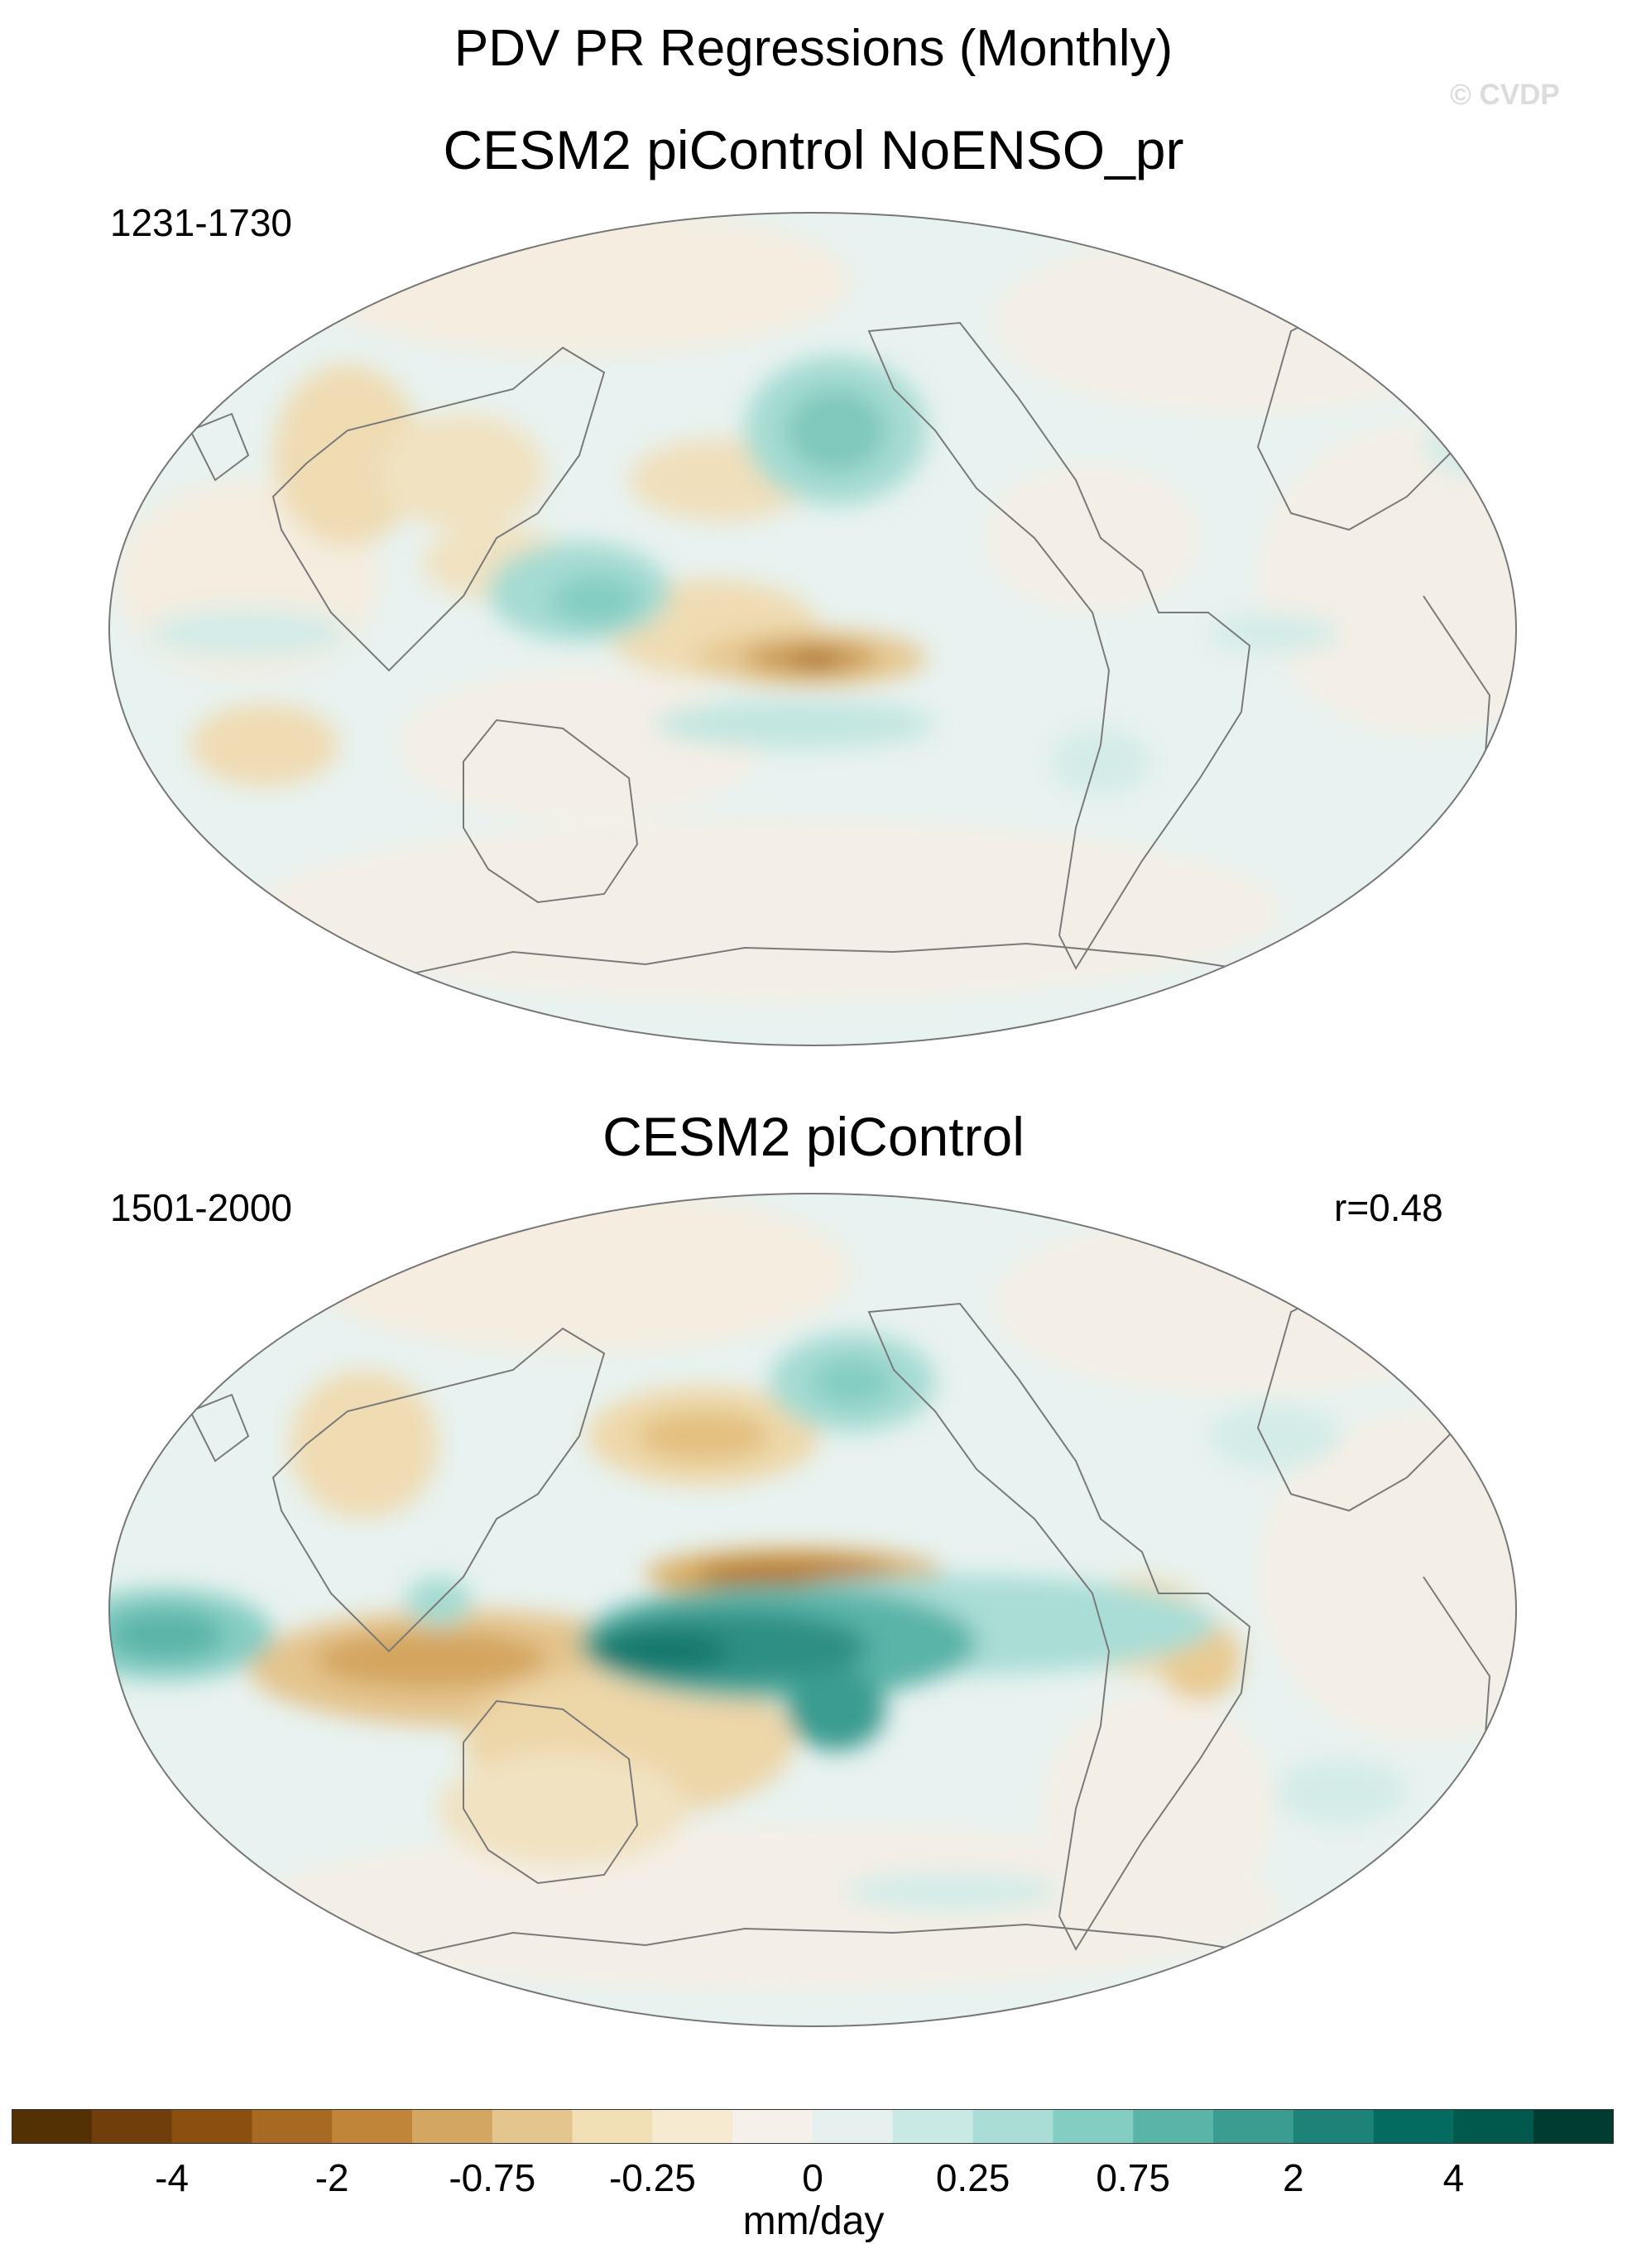 This screenshot has height=2268, width=1627. Describe the element at coordinates (492, 2177) in the screenshot. I see `colorbar-tick-label: -0.75` at that location.